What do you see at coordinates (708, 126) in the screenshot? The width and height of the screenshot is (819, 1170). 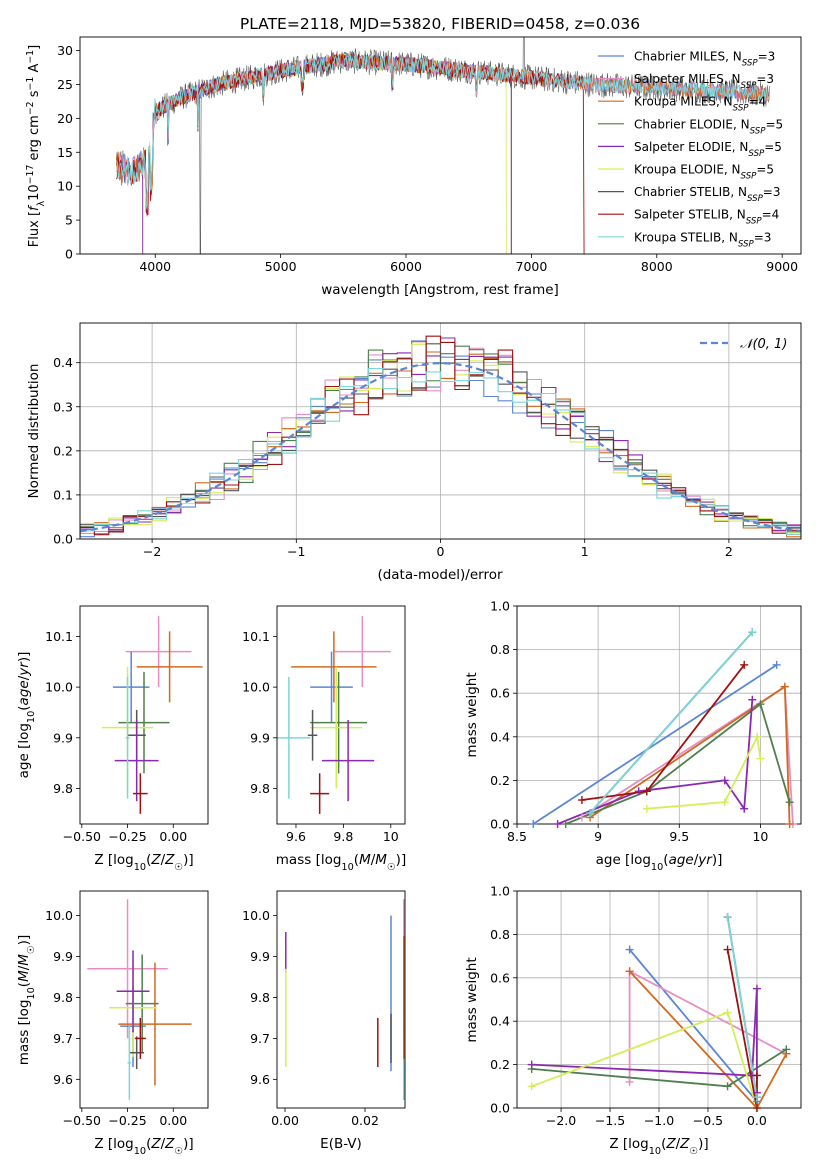 I see `legend-entry: Chabrier ELODIE, NSSP=5` at bounding box center [708, 126].